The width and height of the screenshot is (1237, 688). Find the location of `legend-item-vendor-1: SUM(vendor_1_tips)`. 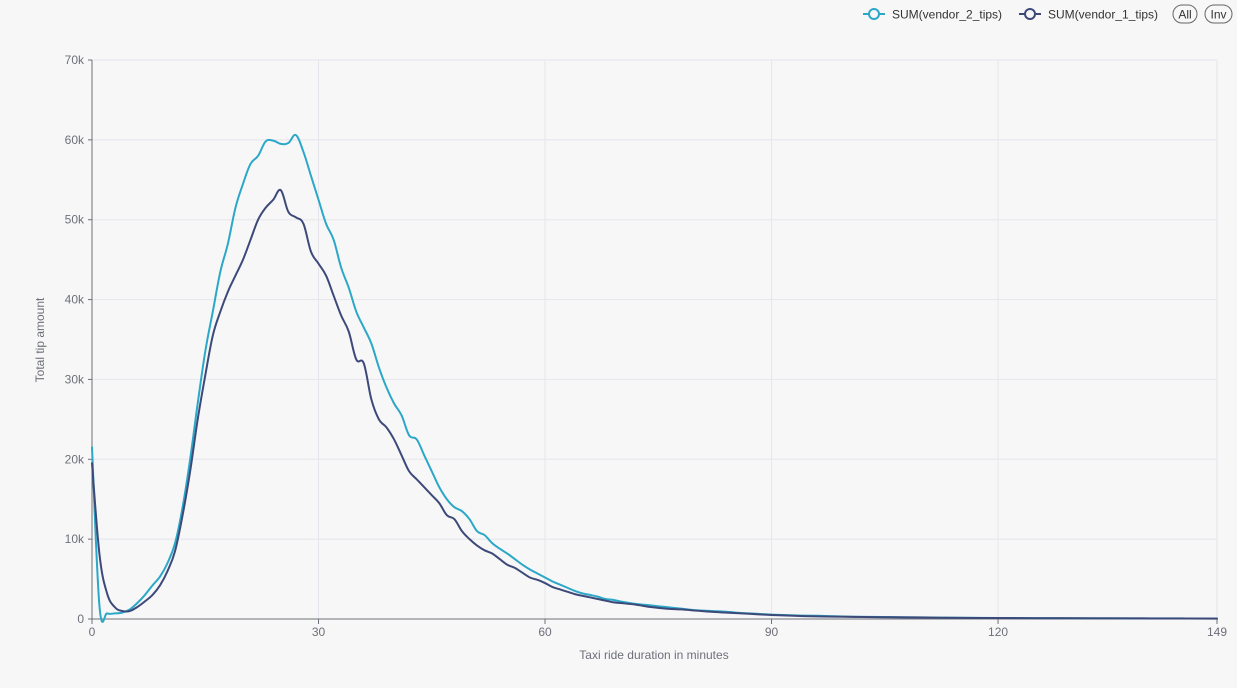

legend-item-vendor-1: SUM(vendor_1_tips) is located at coordinates (1088, 15).